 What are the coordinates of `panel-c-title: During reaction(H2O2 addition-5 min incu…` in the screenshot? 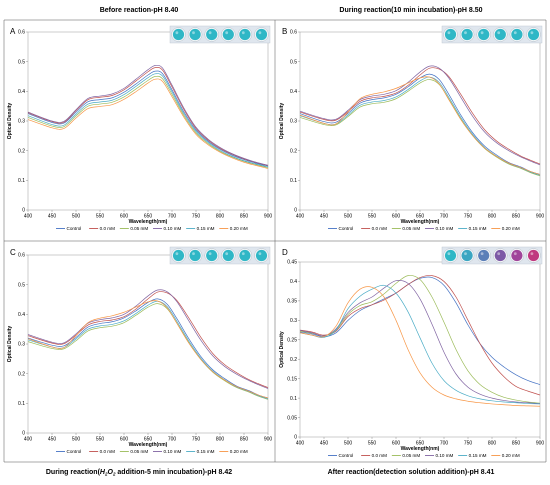 It's located at (139, 473).